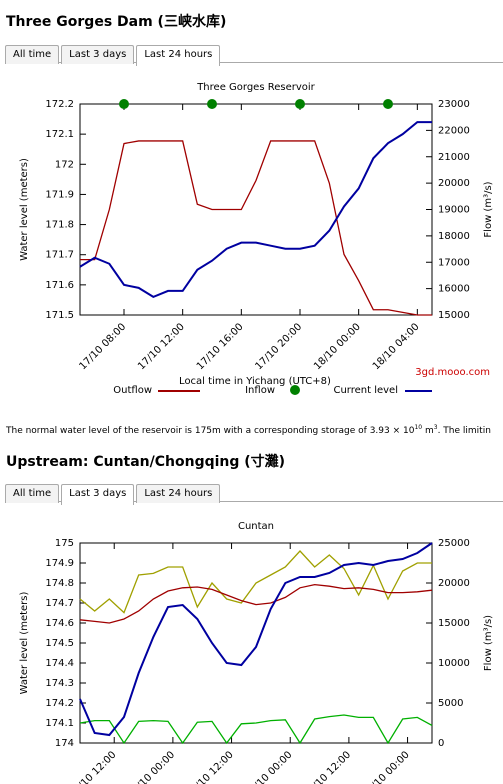 This screenshot has height=784, width=503. Describe the element at coordinates (59, 315) in the screenshot. I see `y-tick-label: 171.5` at that location.